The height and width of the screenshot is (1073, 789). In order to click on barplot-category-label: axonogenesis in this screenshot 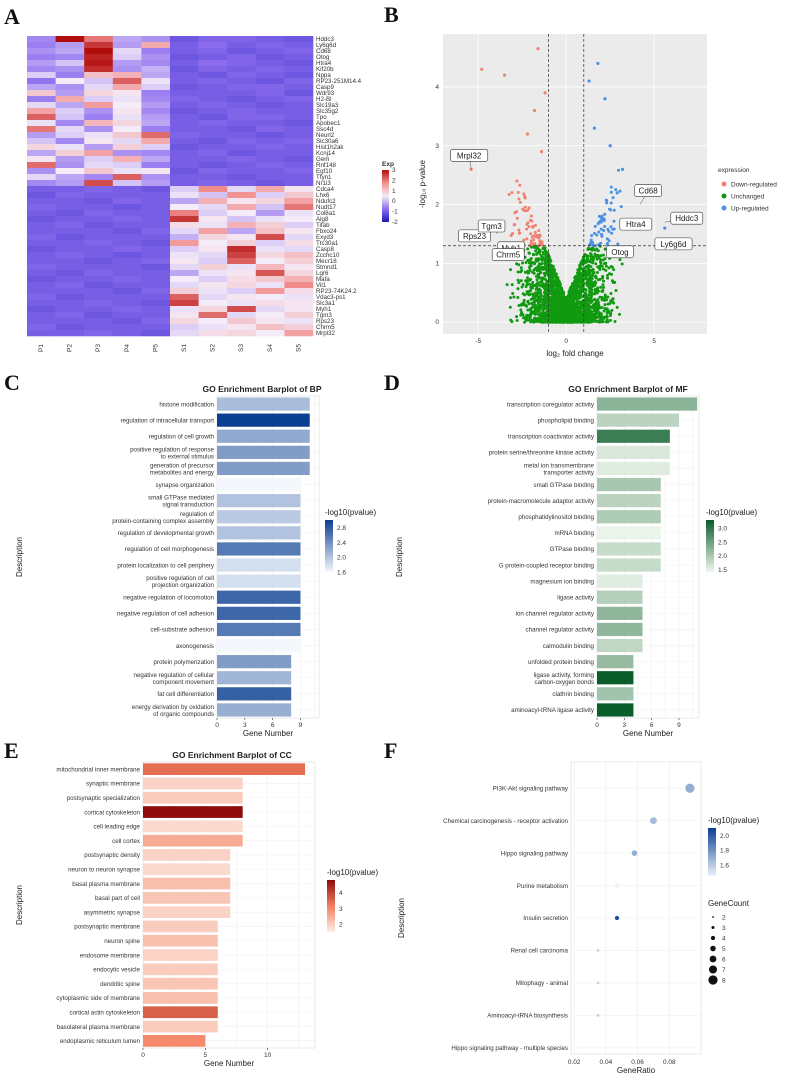, I will do `click(195, 646)`.